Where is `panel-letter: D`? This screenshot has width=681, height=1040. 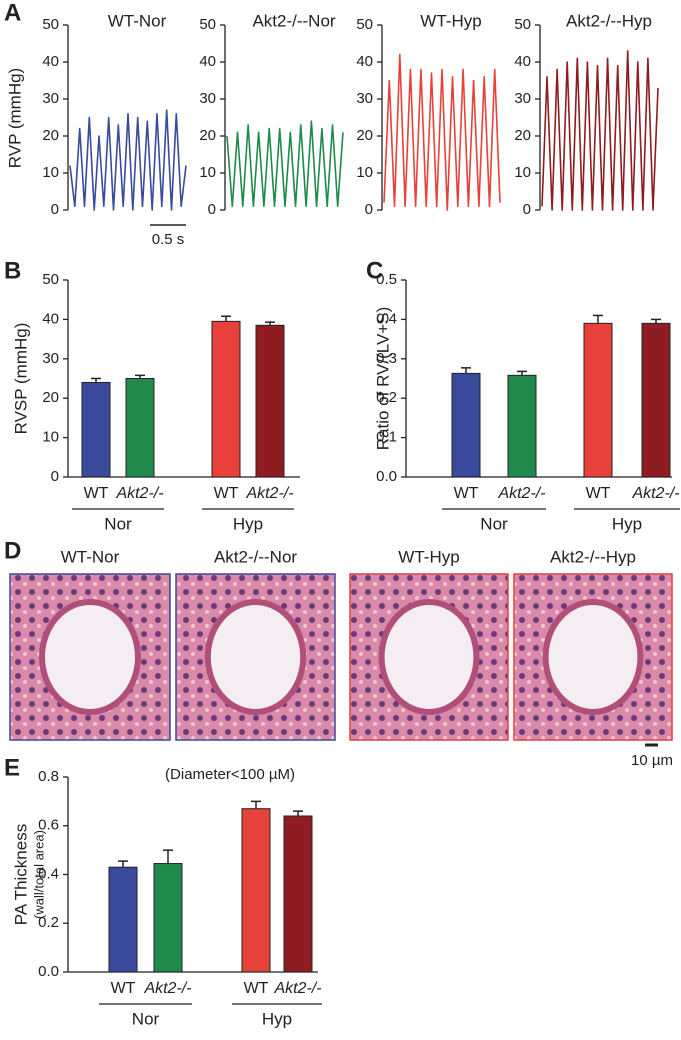
panel-letter: D is located at coordinates (12, 550).